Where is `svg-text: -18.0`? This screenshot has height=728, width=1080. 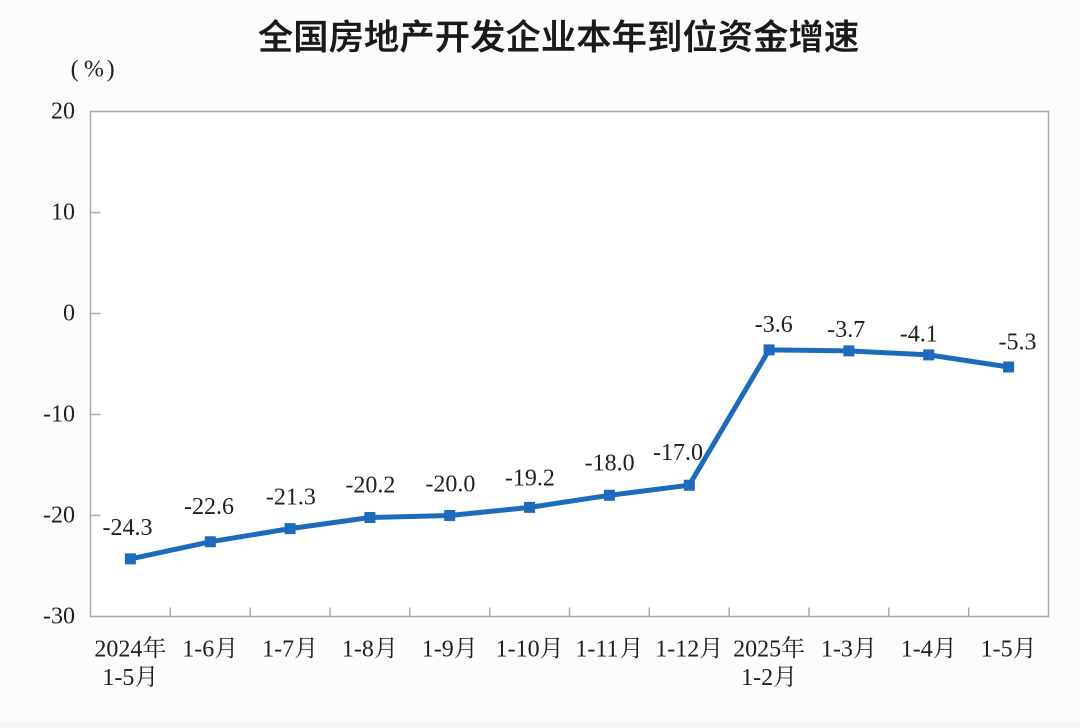
svg-text: -18.0 is located at coordinates (610, 463).